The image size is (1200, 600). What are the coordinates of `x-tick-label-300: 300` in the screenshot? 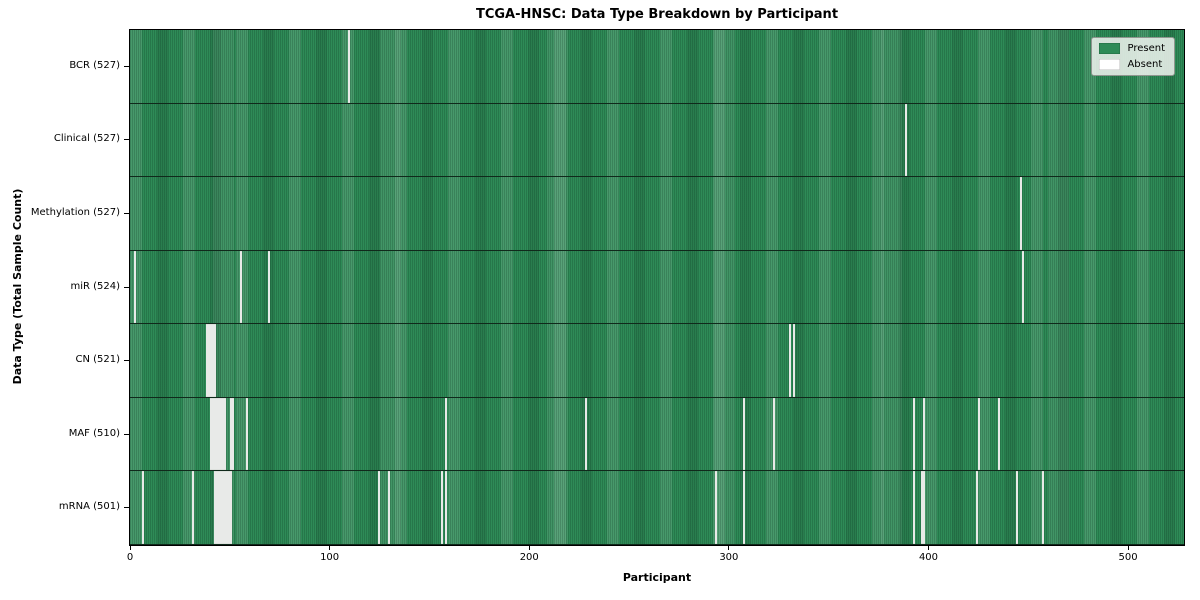 It's located at (729, 557).